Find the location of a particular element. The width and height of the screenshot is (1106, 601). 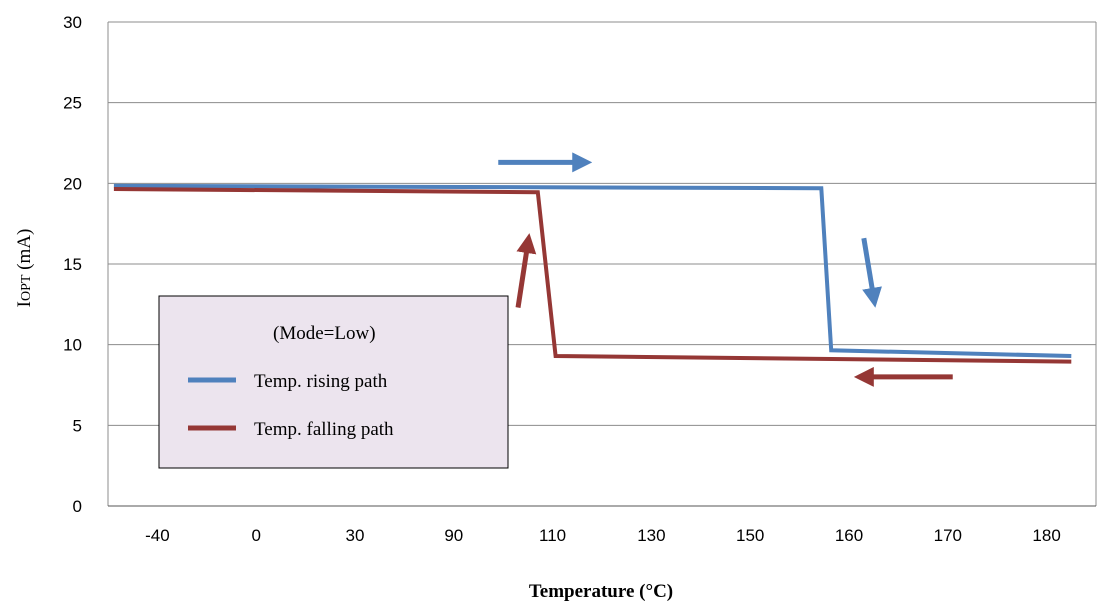

x-tick-label: -40 is located at coordinates (157, 535).